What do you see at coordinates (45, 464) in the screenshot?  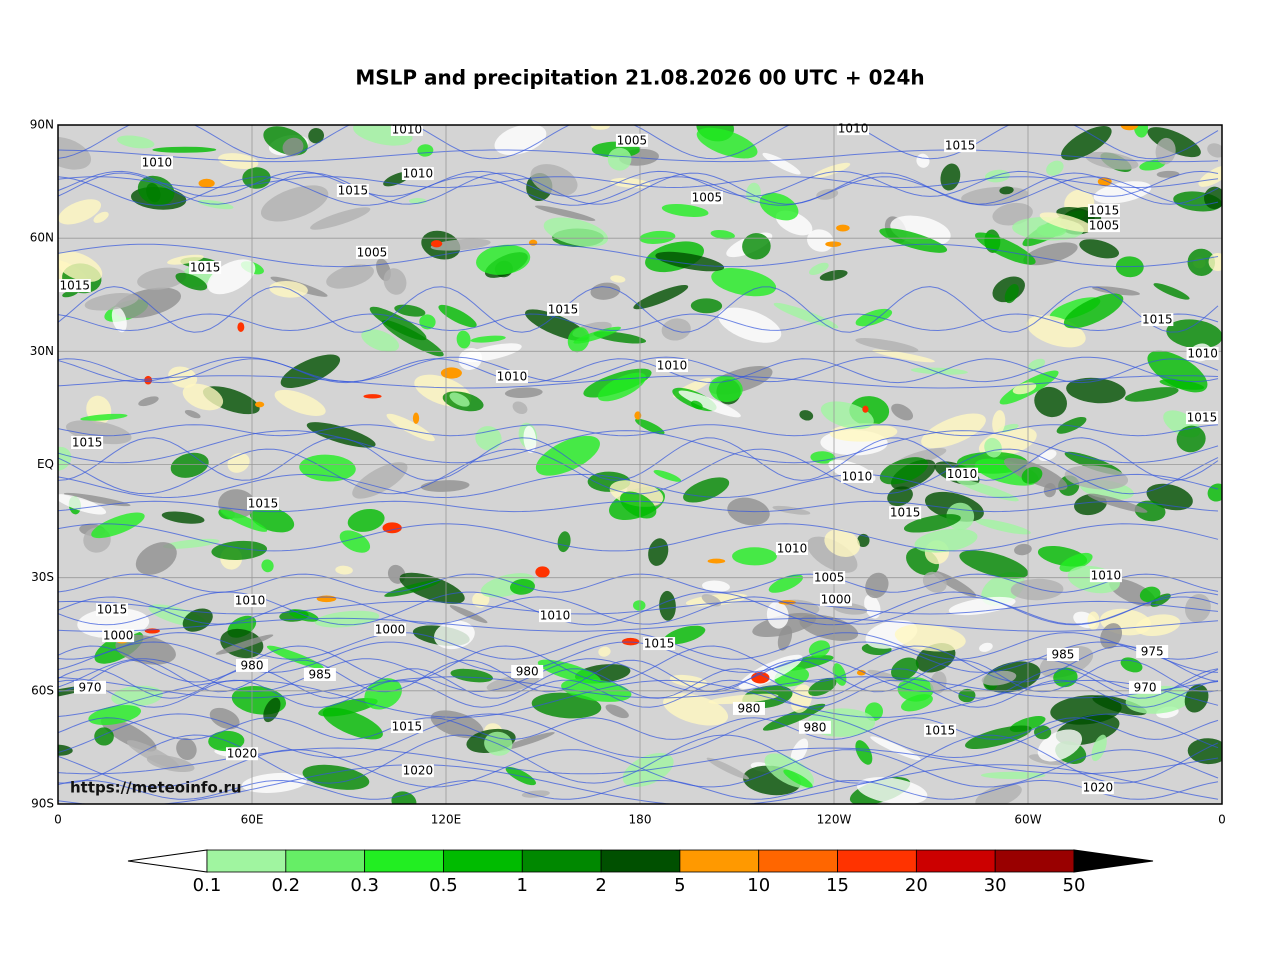 I see `y-tick-label: EQ` at bounding box center [45, 464].